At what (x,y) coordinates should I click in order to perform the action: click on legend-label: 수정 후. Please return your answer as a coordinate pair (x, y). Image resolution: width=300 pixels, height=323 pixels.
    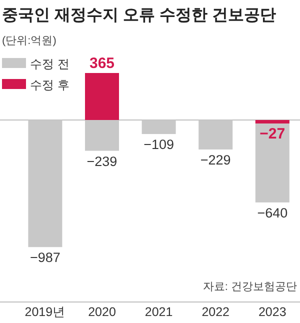
    Looking at the image, I should click on (50, 85).